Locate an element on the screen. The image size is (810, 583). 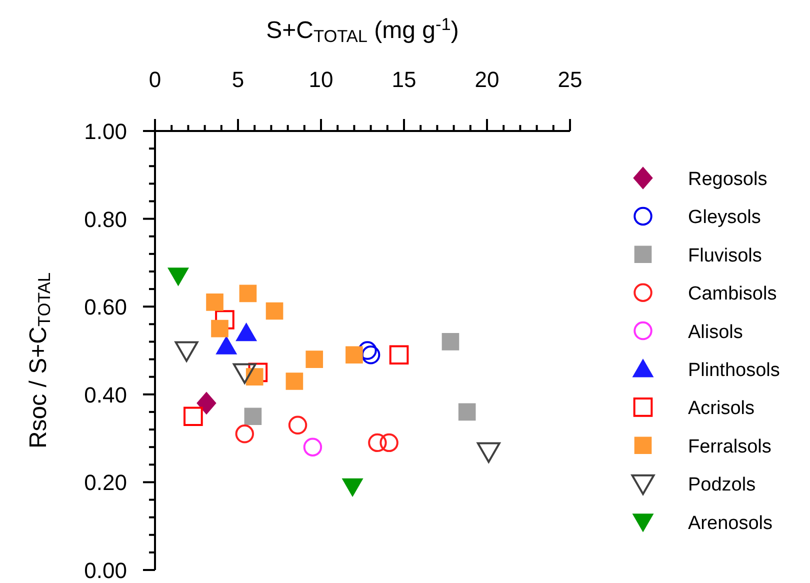
x-tick-label: 10 is located at coordinates (321, 79).